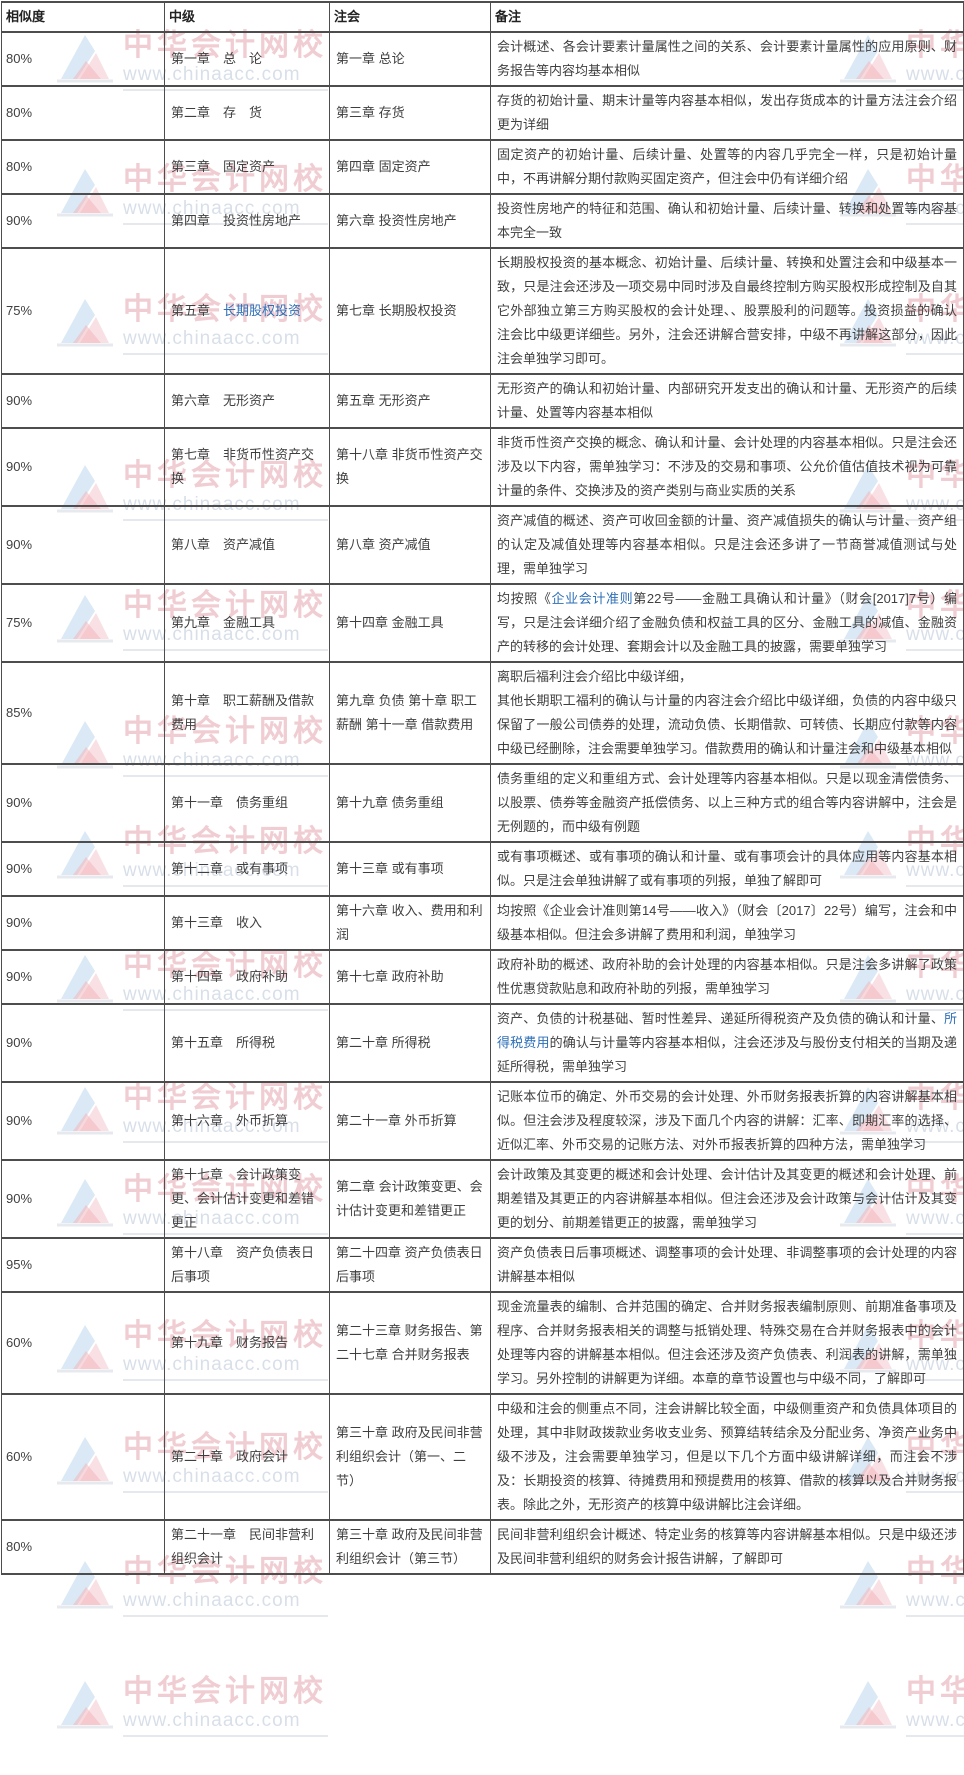 This screenshot has height=1775, width=964. I want to click on text-segment: 第一章 总 论, so click(217, 58).